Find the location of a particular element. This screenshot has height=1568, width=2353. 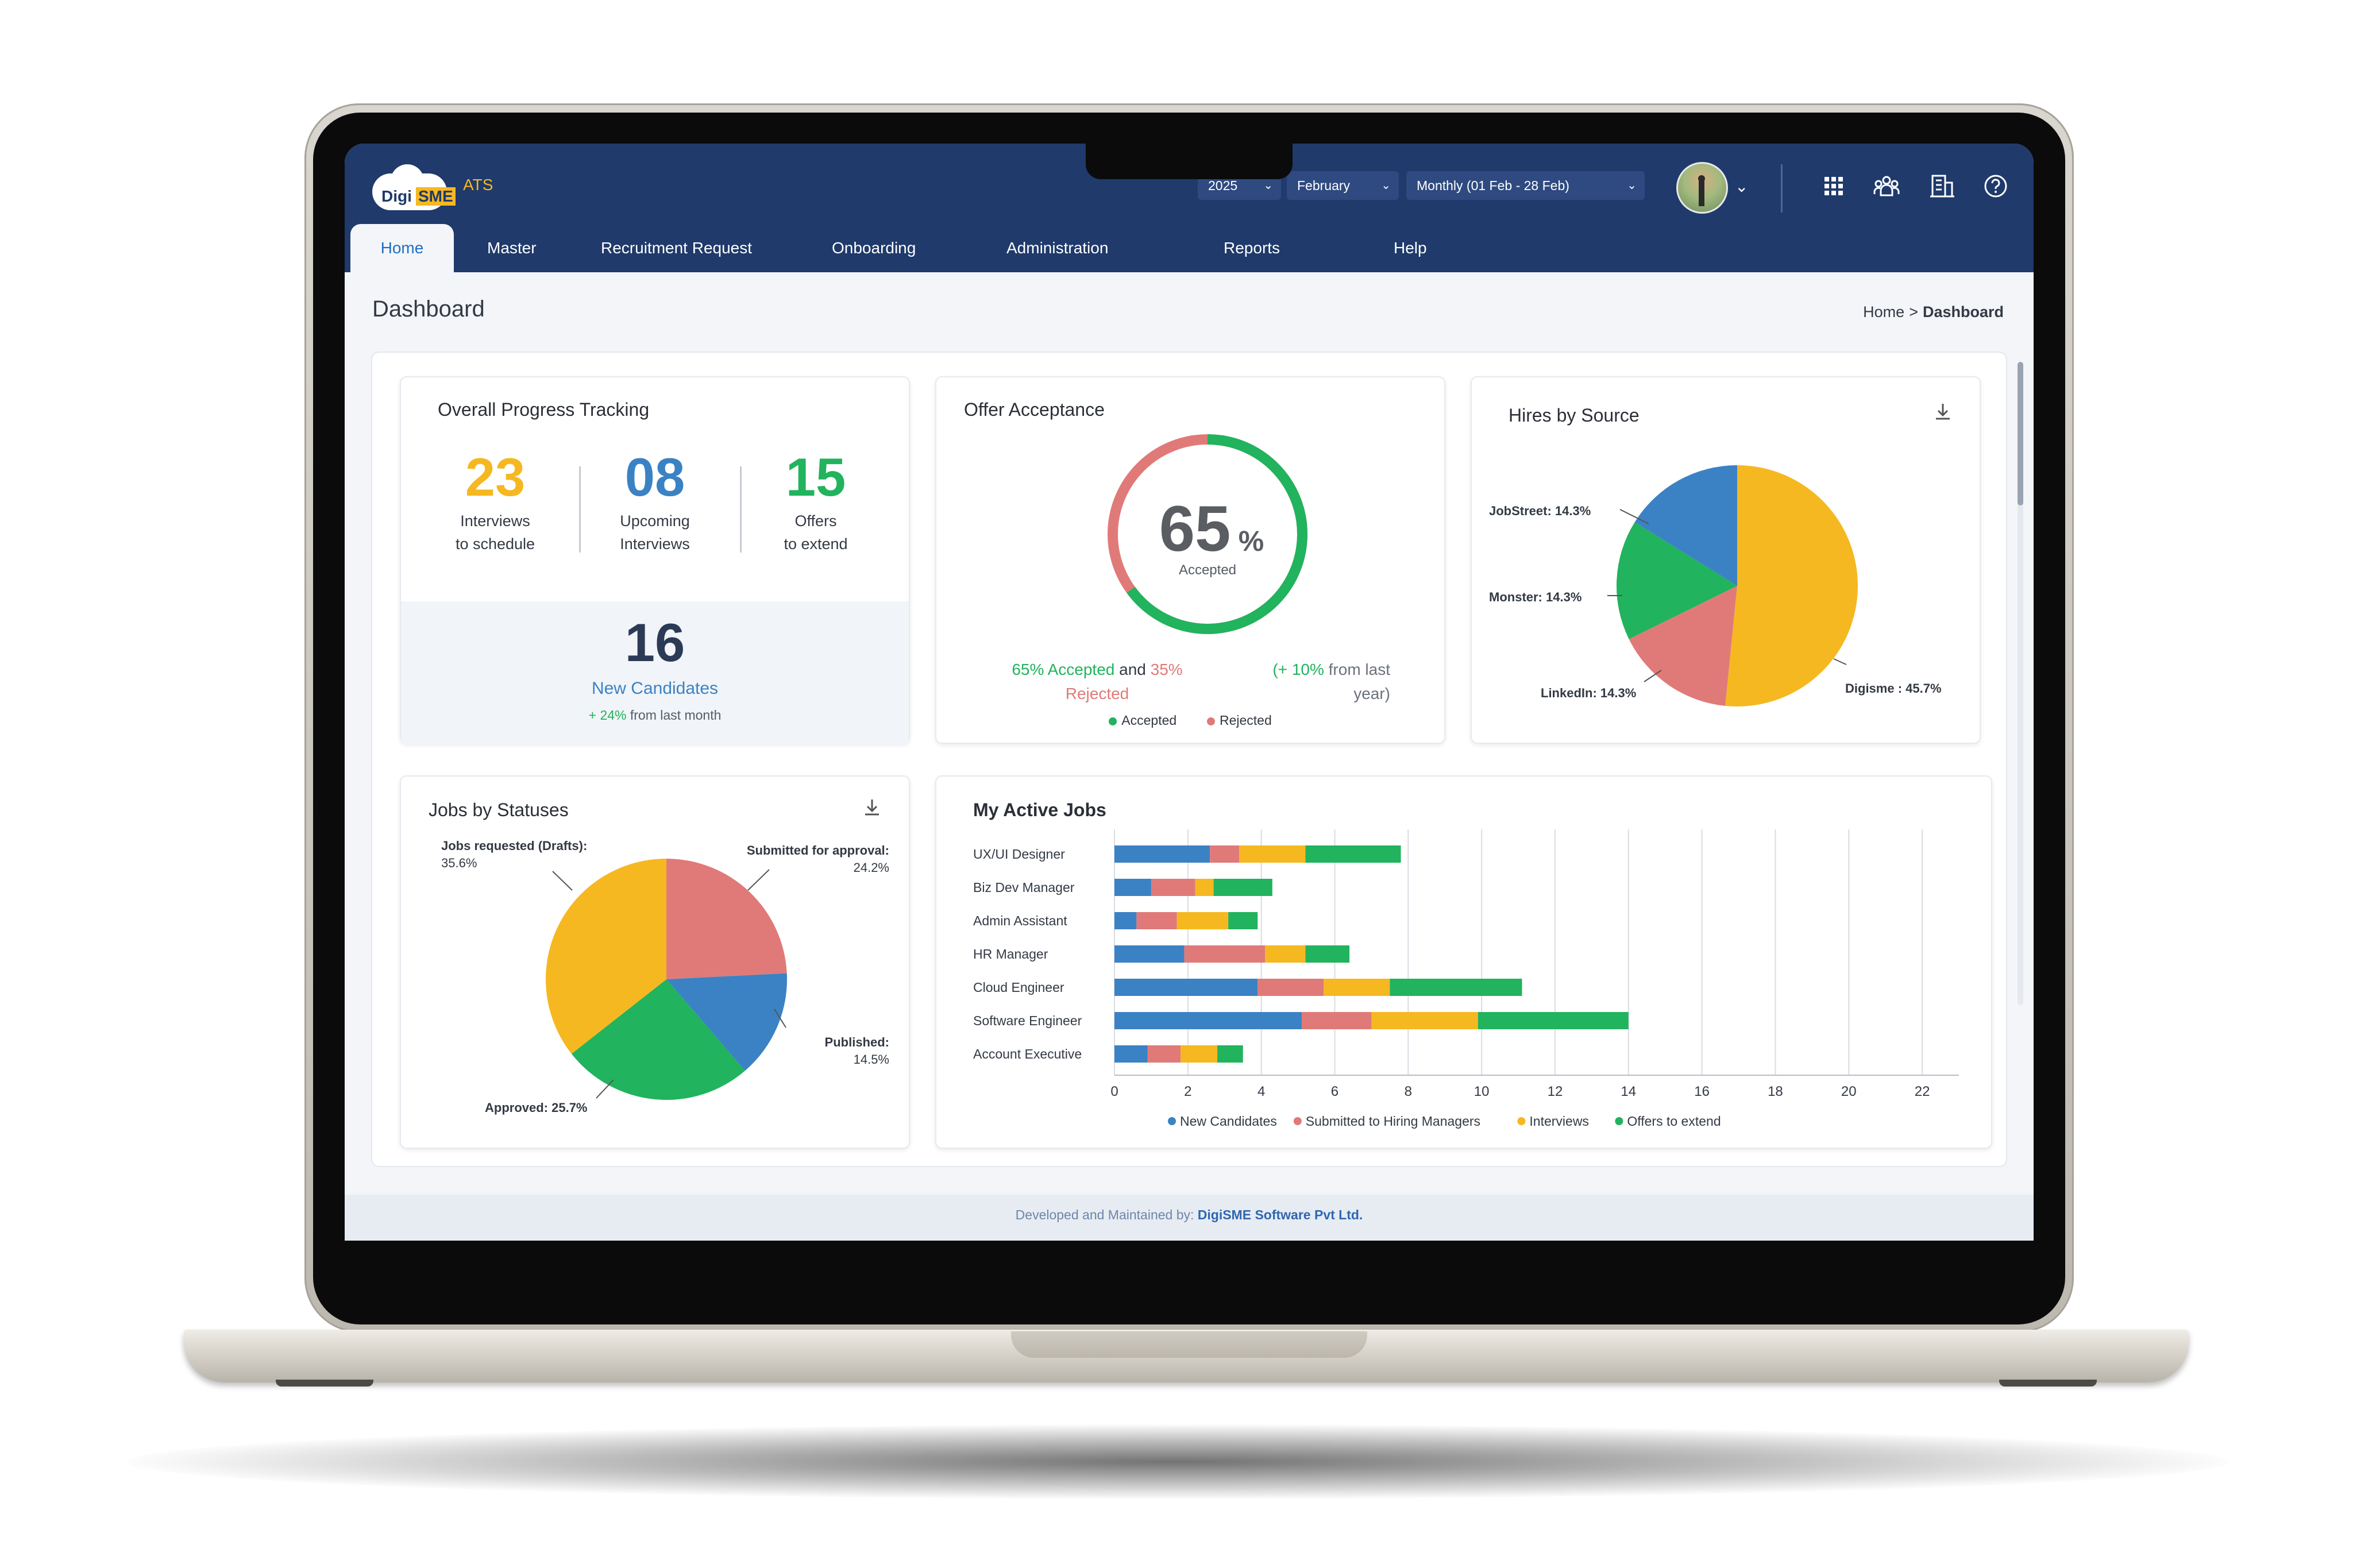

footer-text: Developed and Maintained by: is located at coordinates (1104, 1214).